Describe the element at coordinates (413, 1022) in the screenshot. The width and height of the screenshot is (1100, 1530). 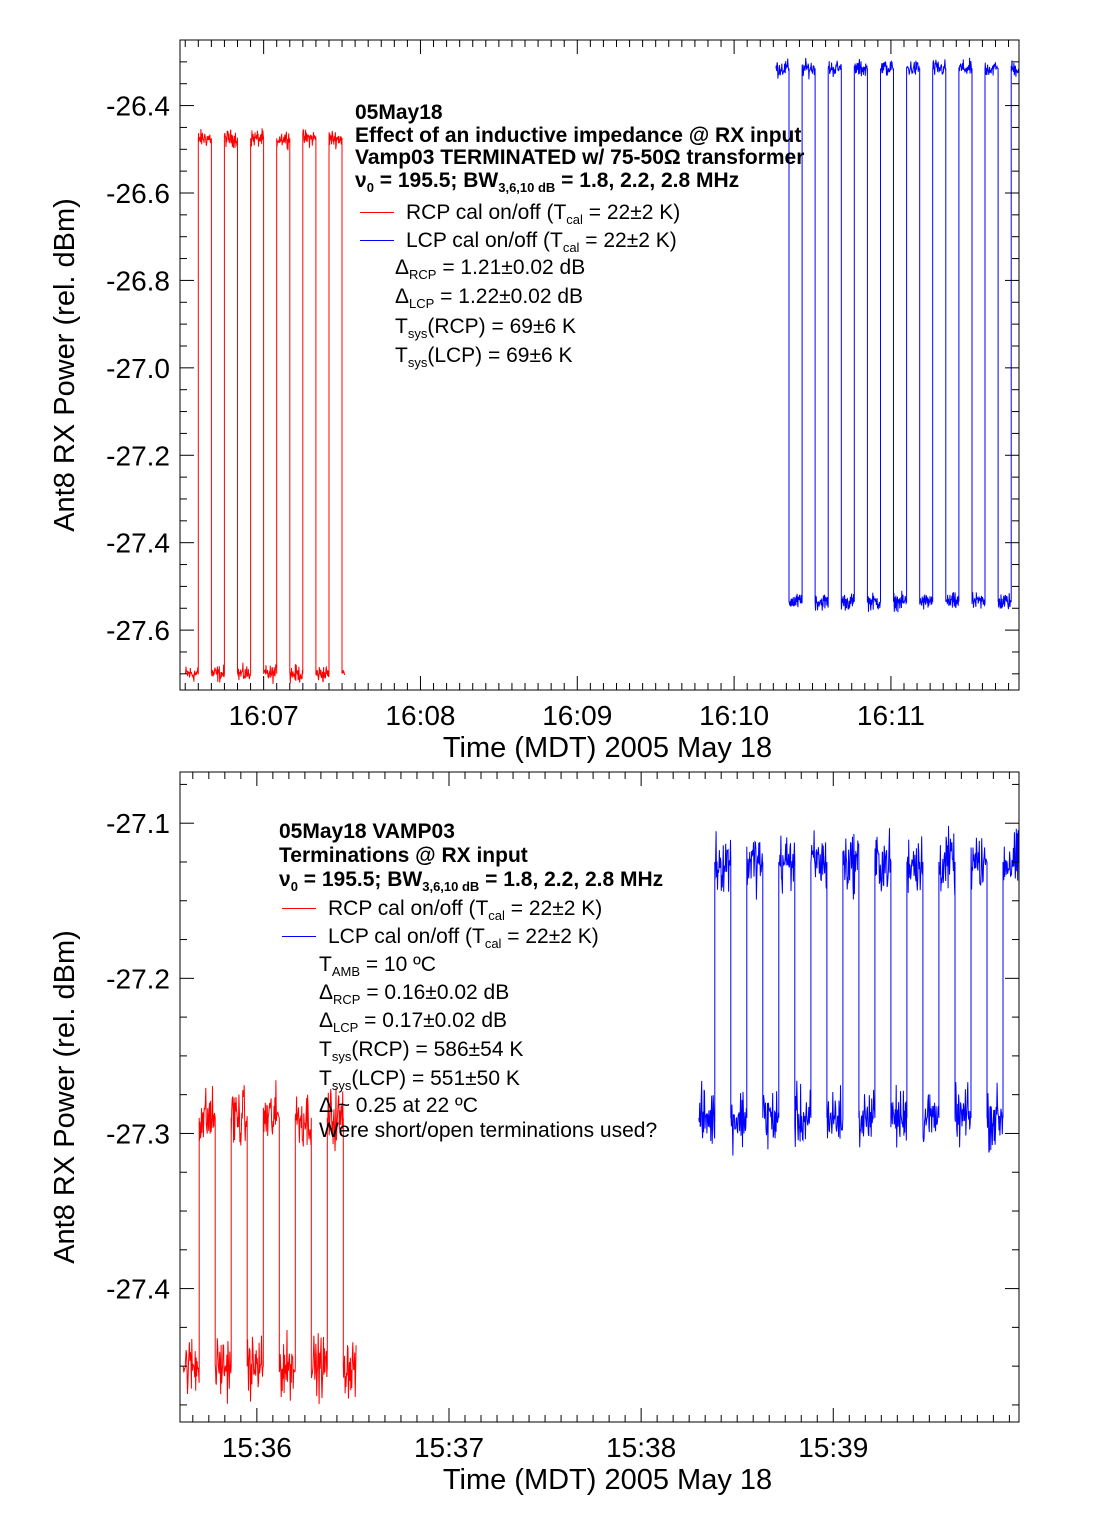
I see `delta-lcp: ΔLCP = 0.17±0.02 dB` at that location.